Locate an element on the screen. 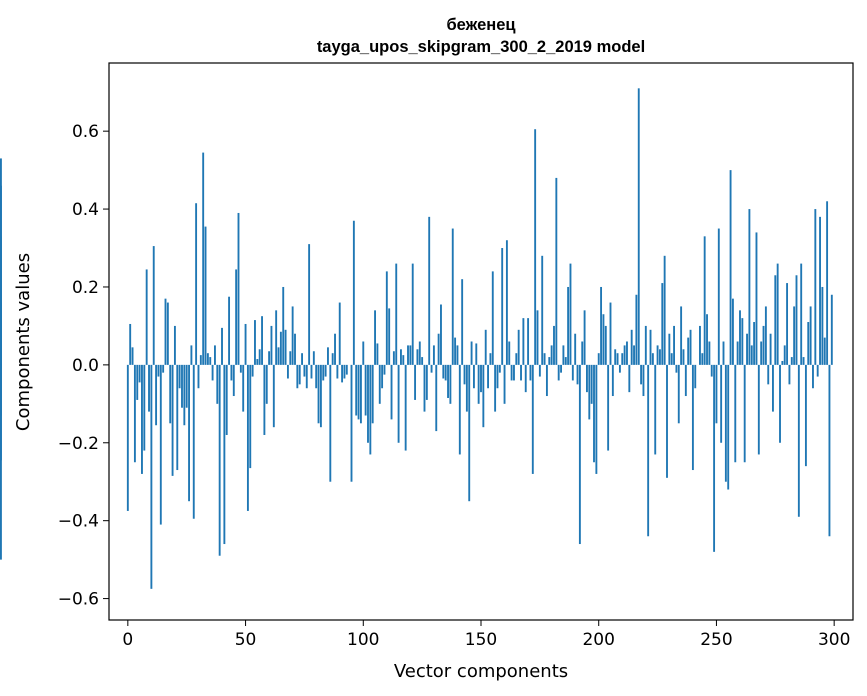  x-tick-label: 100 is located at coordinates (363, 640).